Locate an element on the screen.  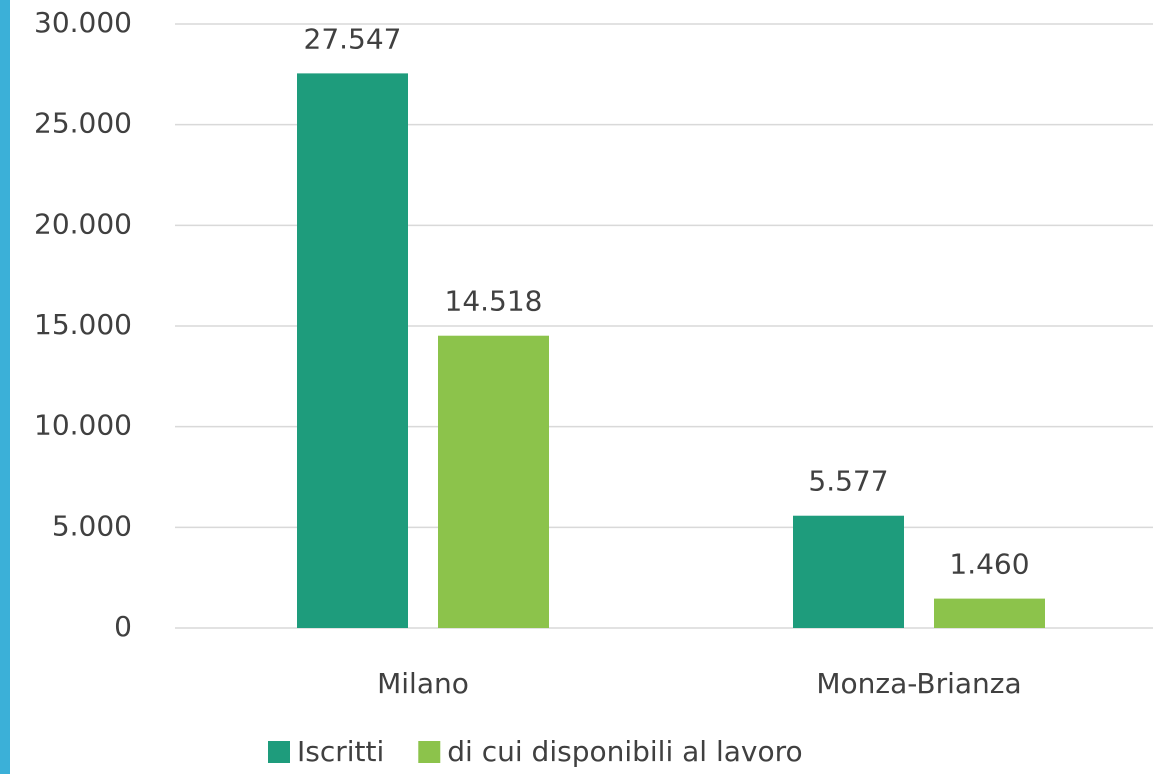
data-label: 5.577 is located at coordinates (848, 481).